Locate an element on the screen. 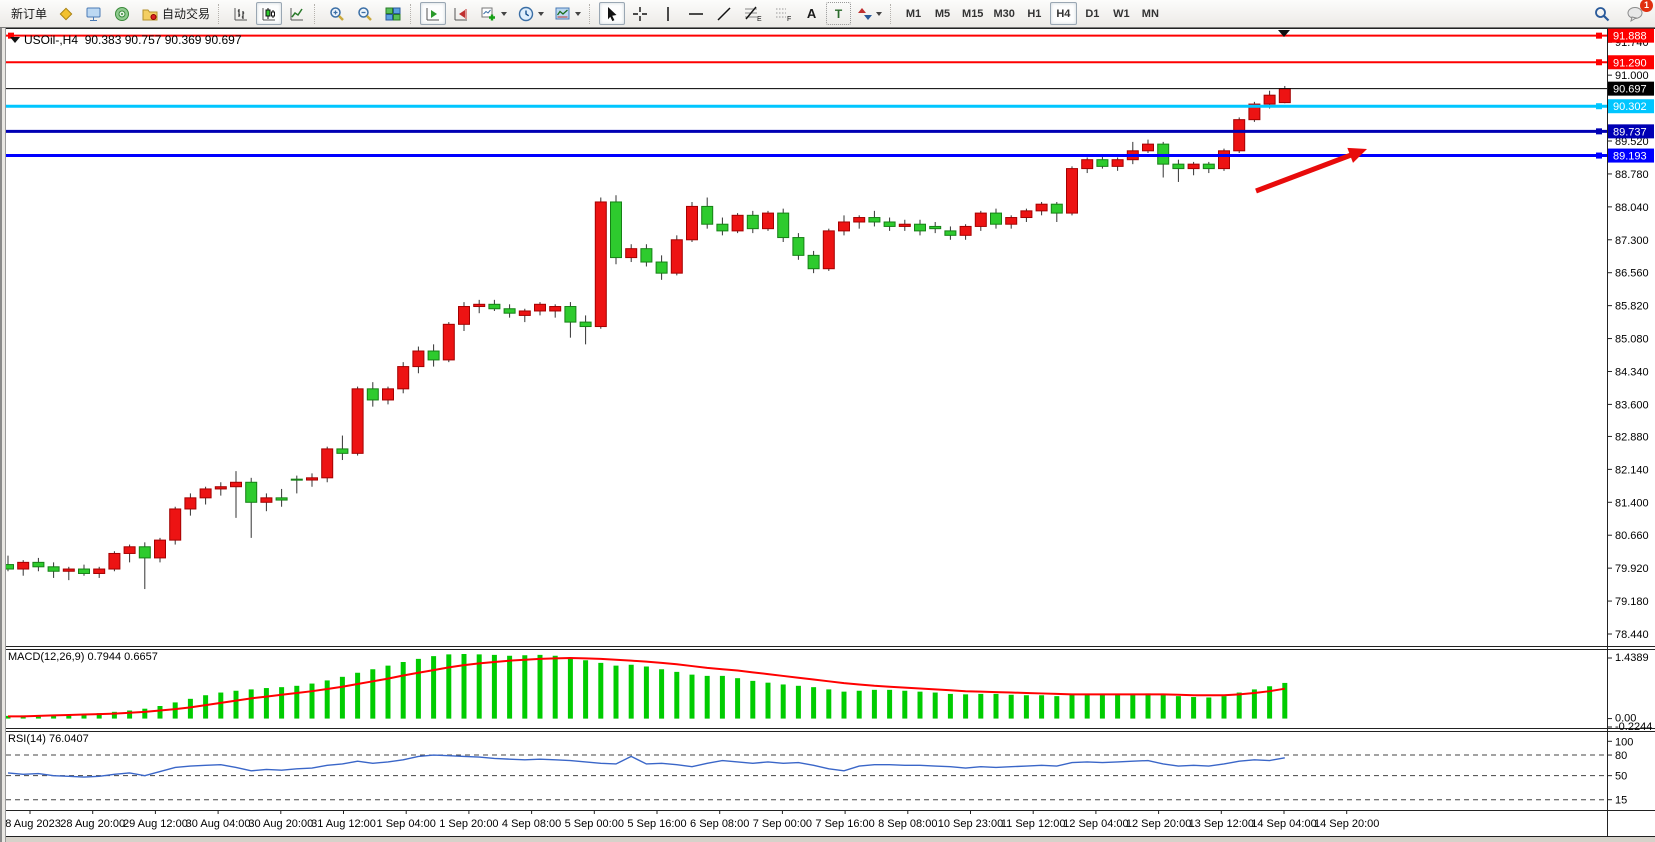  cursor-tool-button is located at coordinates (612, 13).